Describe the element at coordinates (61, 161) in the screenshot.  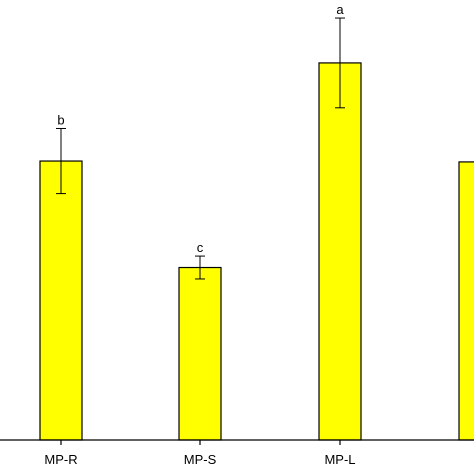
I see `error-bar-mp-r` at that location.